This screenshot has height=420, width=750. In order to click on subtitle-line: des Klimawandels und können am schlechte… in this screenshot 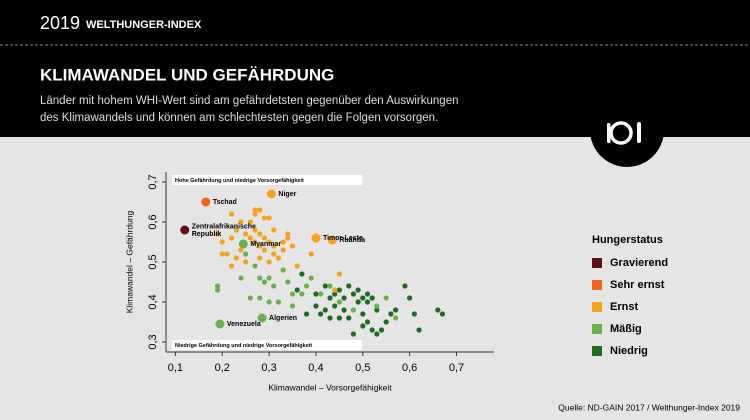, I will do `click(239, 118)`.